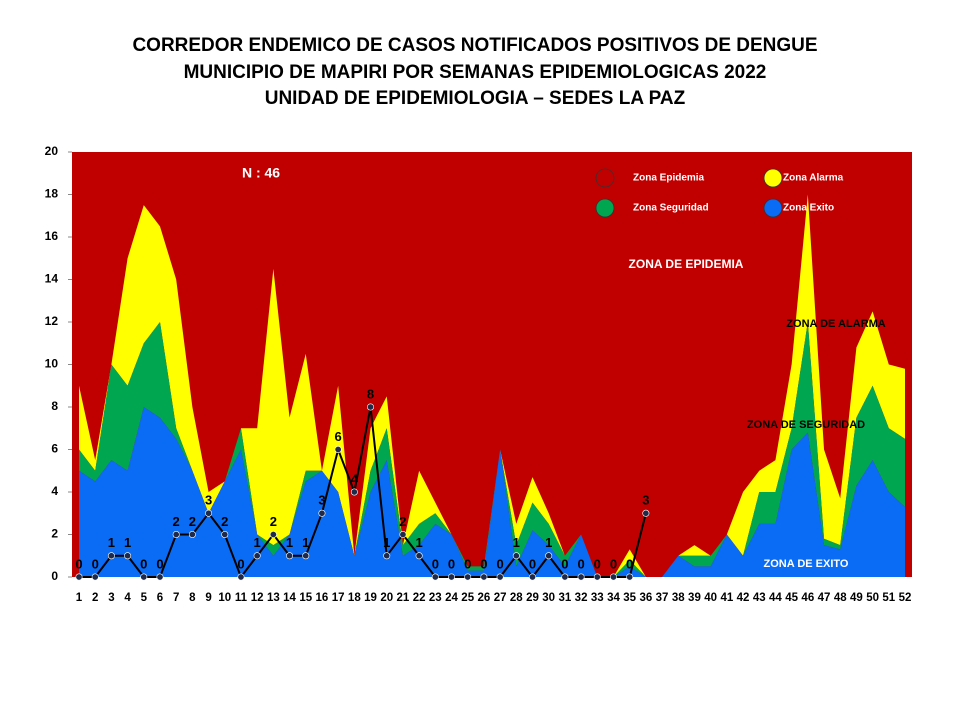  Describe the element at coordinates (322, 598) in the screenshot. I see `x-tick-label: 16` at that location.